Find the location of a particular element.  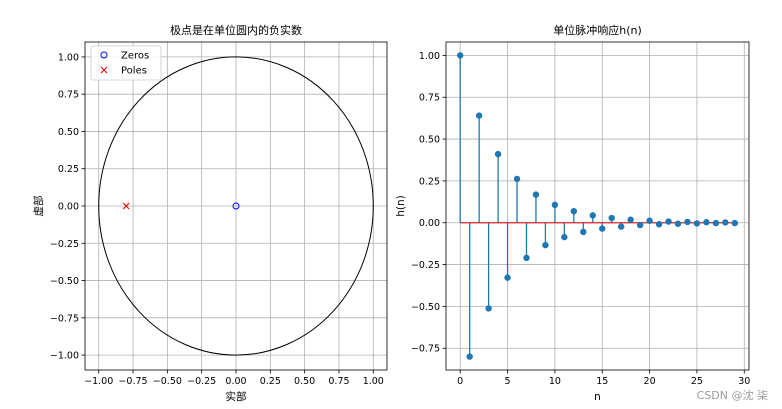

pole-marker is located at coordinates (126, 206).